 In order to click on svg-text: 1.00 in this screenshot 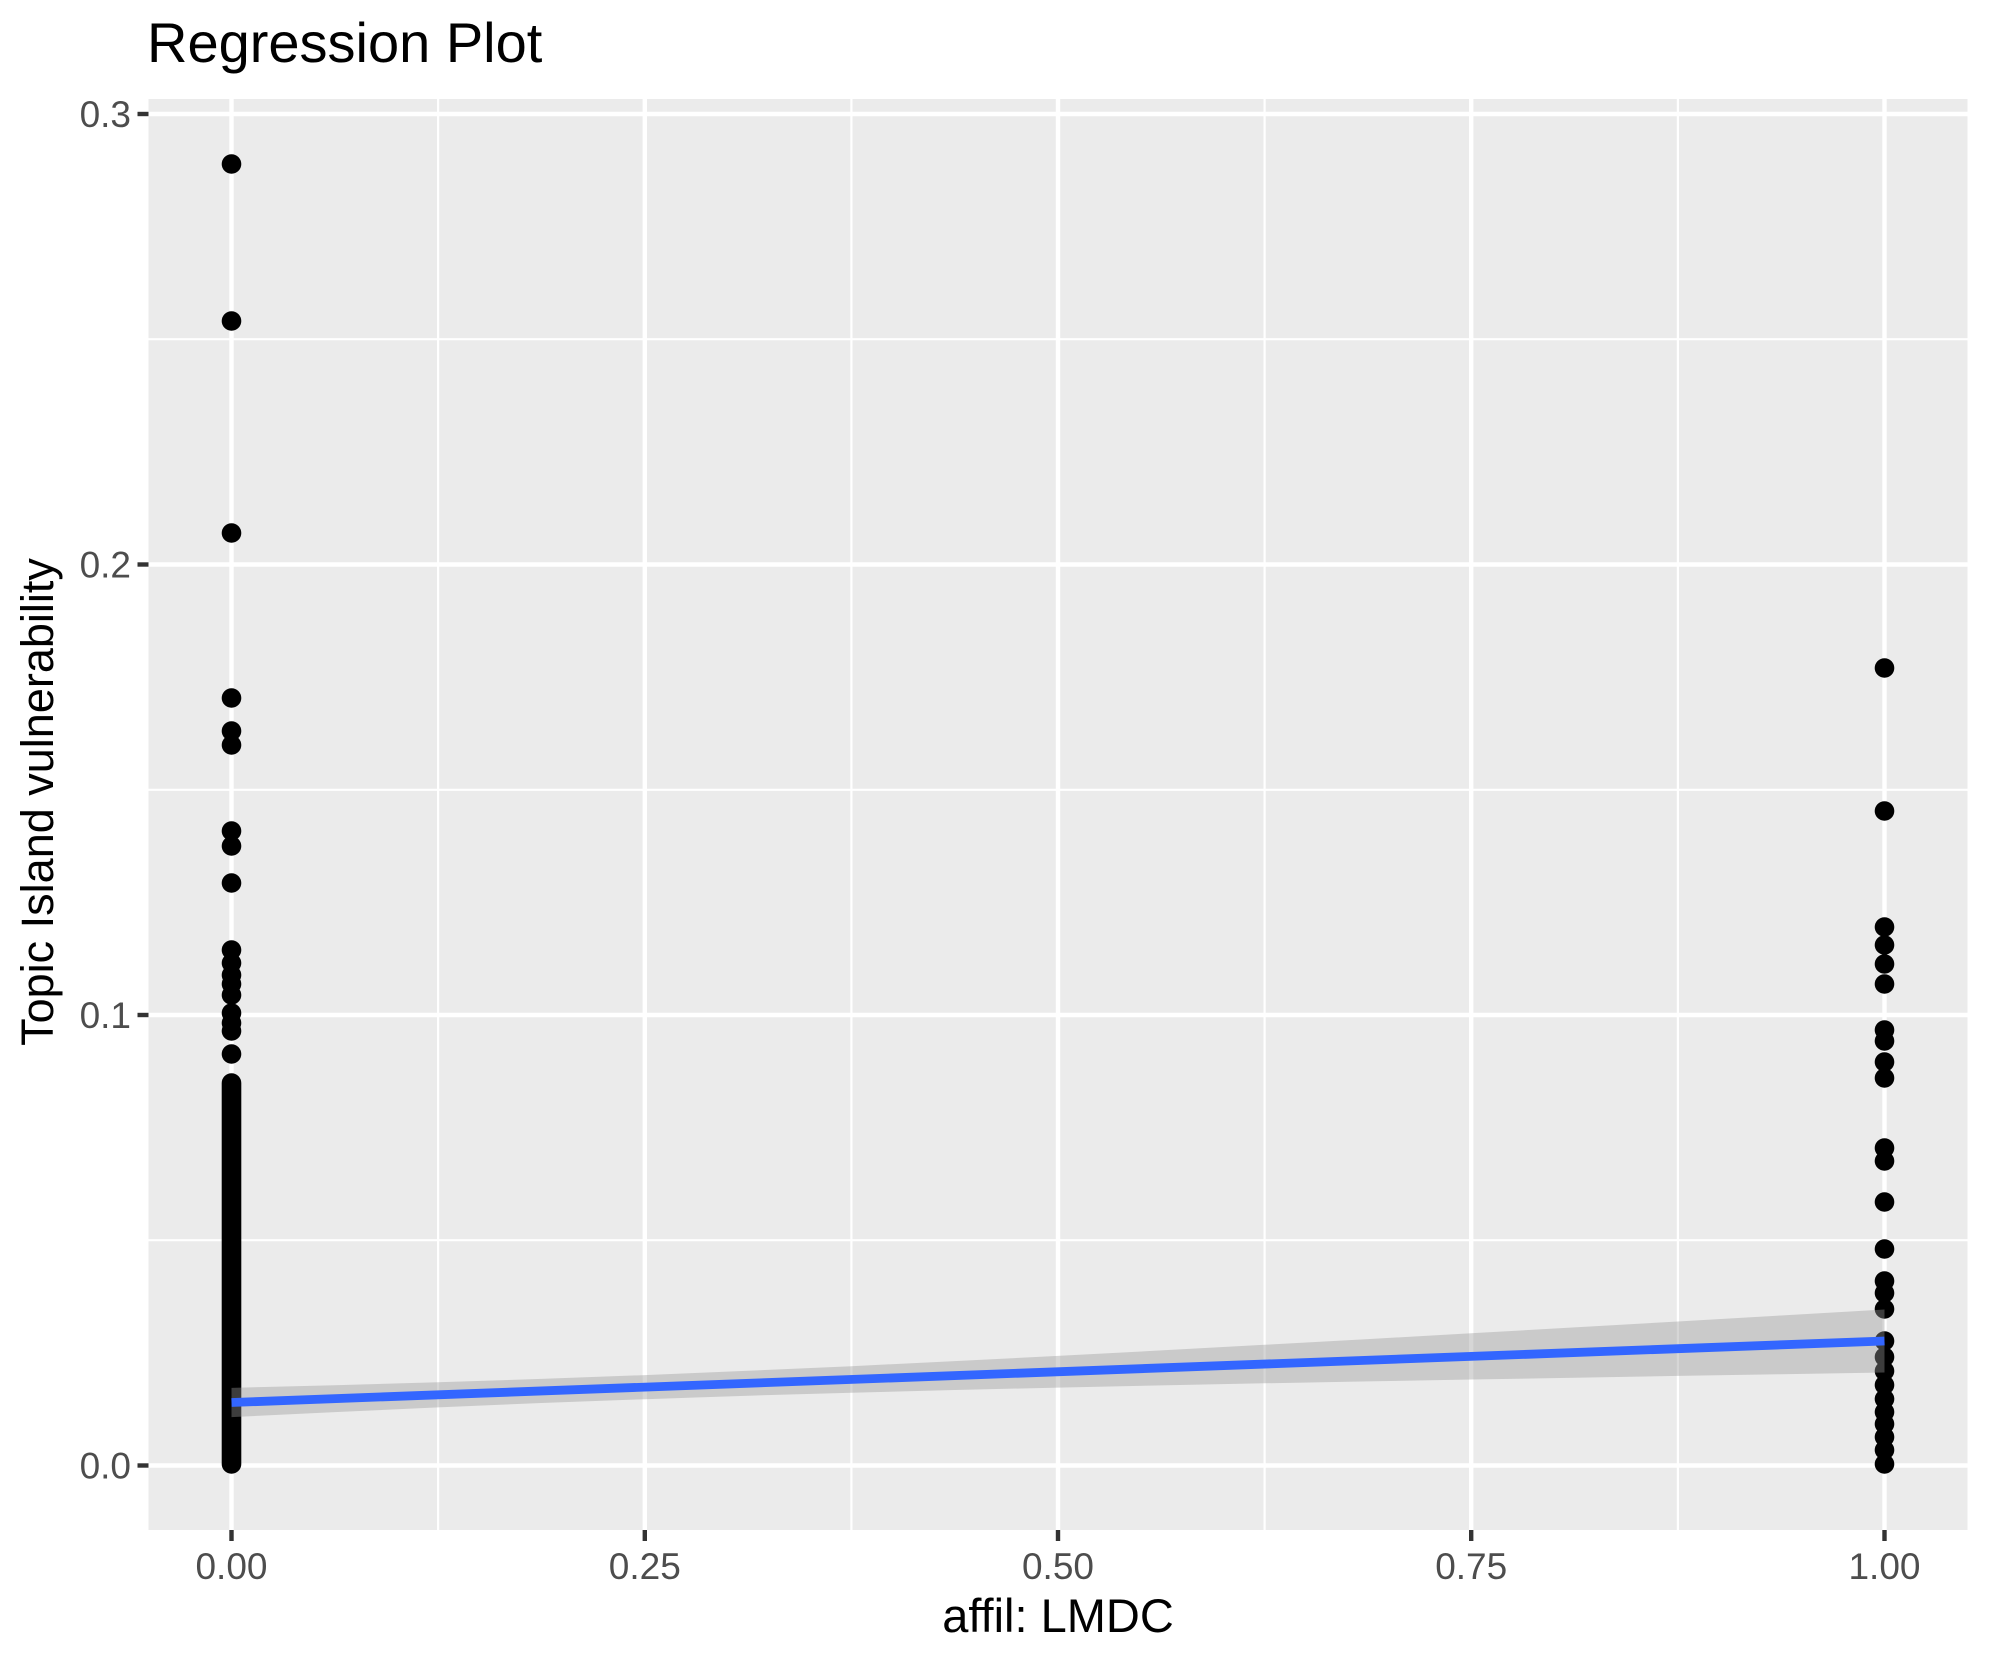, I will do `click(1884, 1566)`.